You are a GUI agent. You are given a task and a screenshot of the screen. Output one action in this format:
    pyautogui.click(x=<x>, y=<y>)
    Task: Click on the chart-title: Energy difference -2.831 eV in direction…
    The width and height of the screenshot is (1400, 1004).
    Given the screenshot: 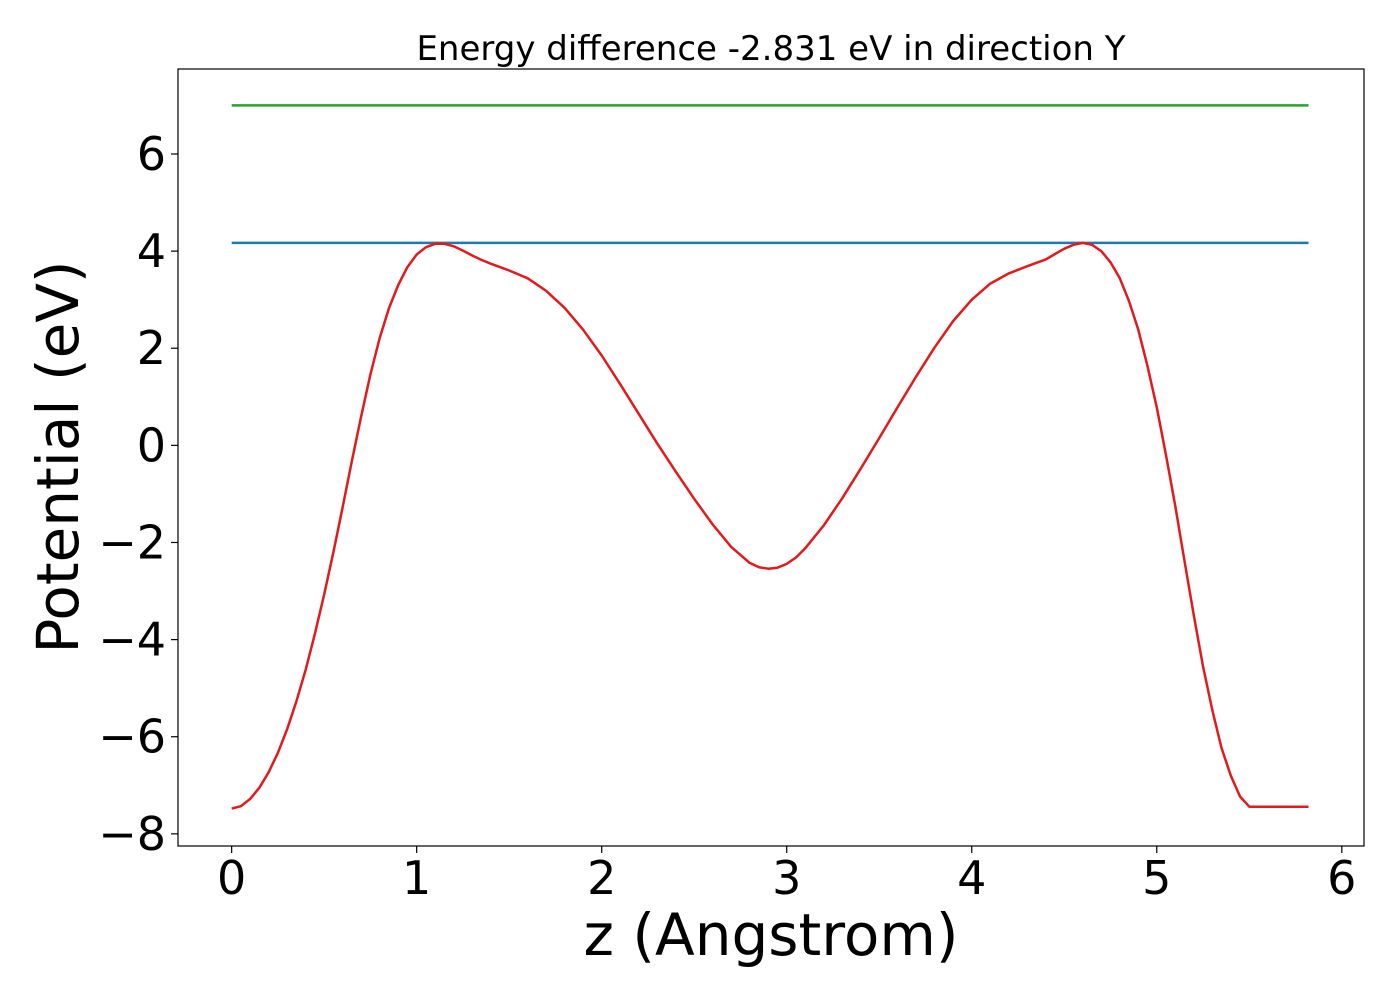 What is the action you would take?
    pyautogui.click(x=770, y=49)
    